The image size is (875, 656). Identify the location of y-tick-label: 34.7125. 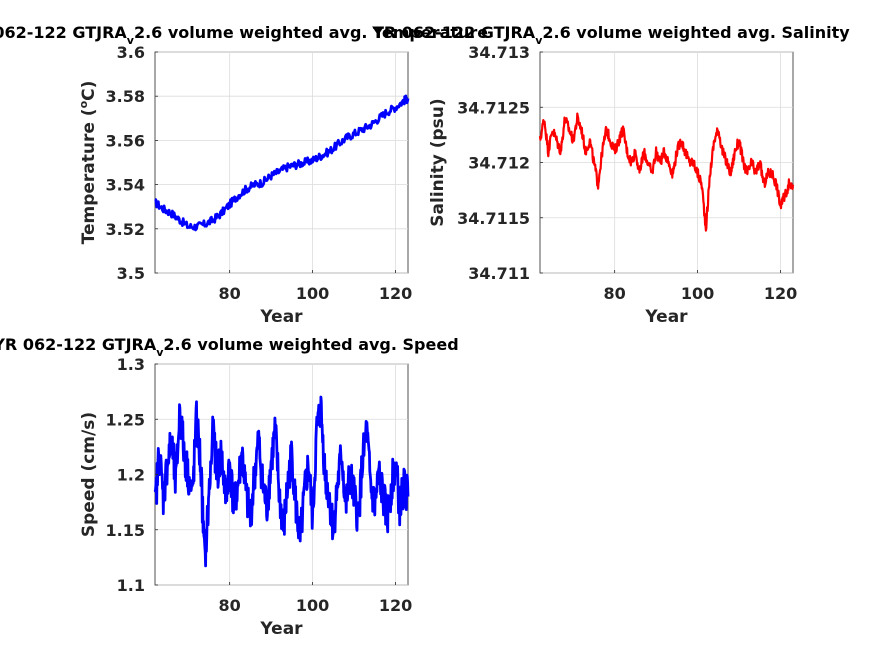
(493, 107).